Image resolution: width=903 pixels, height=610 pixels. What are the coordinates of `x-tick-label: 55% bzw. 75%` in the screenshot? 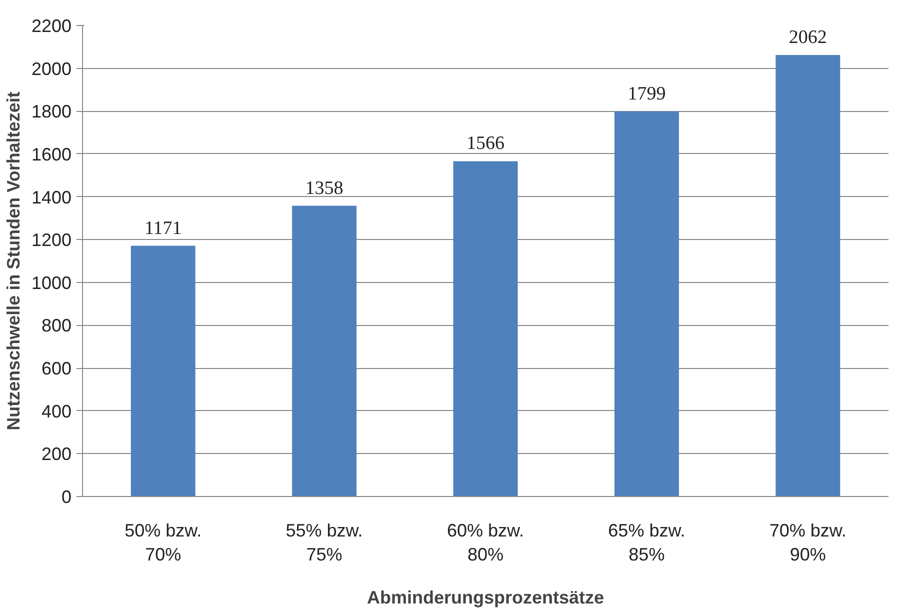 It's located at (324, 542).